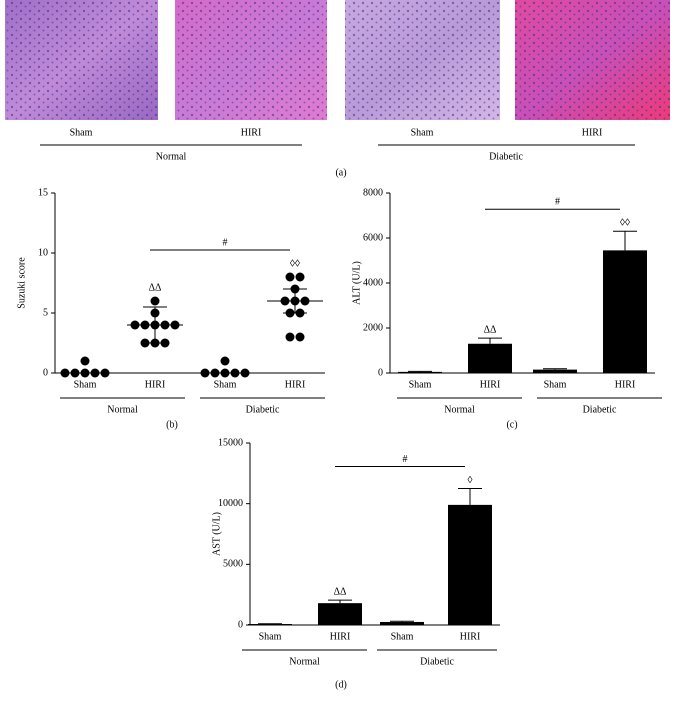  I want to click on y-axis-label: Suzuki score, so click(21, 283).